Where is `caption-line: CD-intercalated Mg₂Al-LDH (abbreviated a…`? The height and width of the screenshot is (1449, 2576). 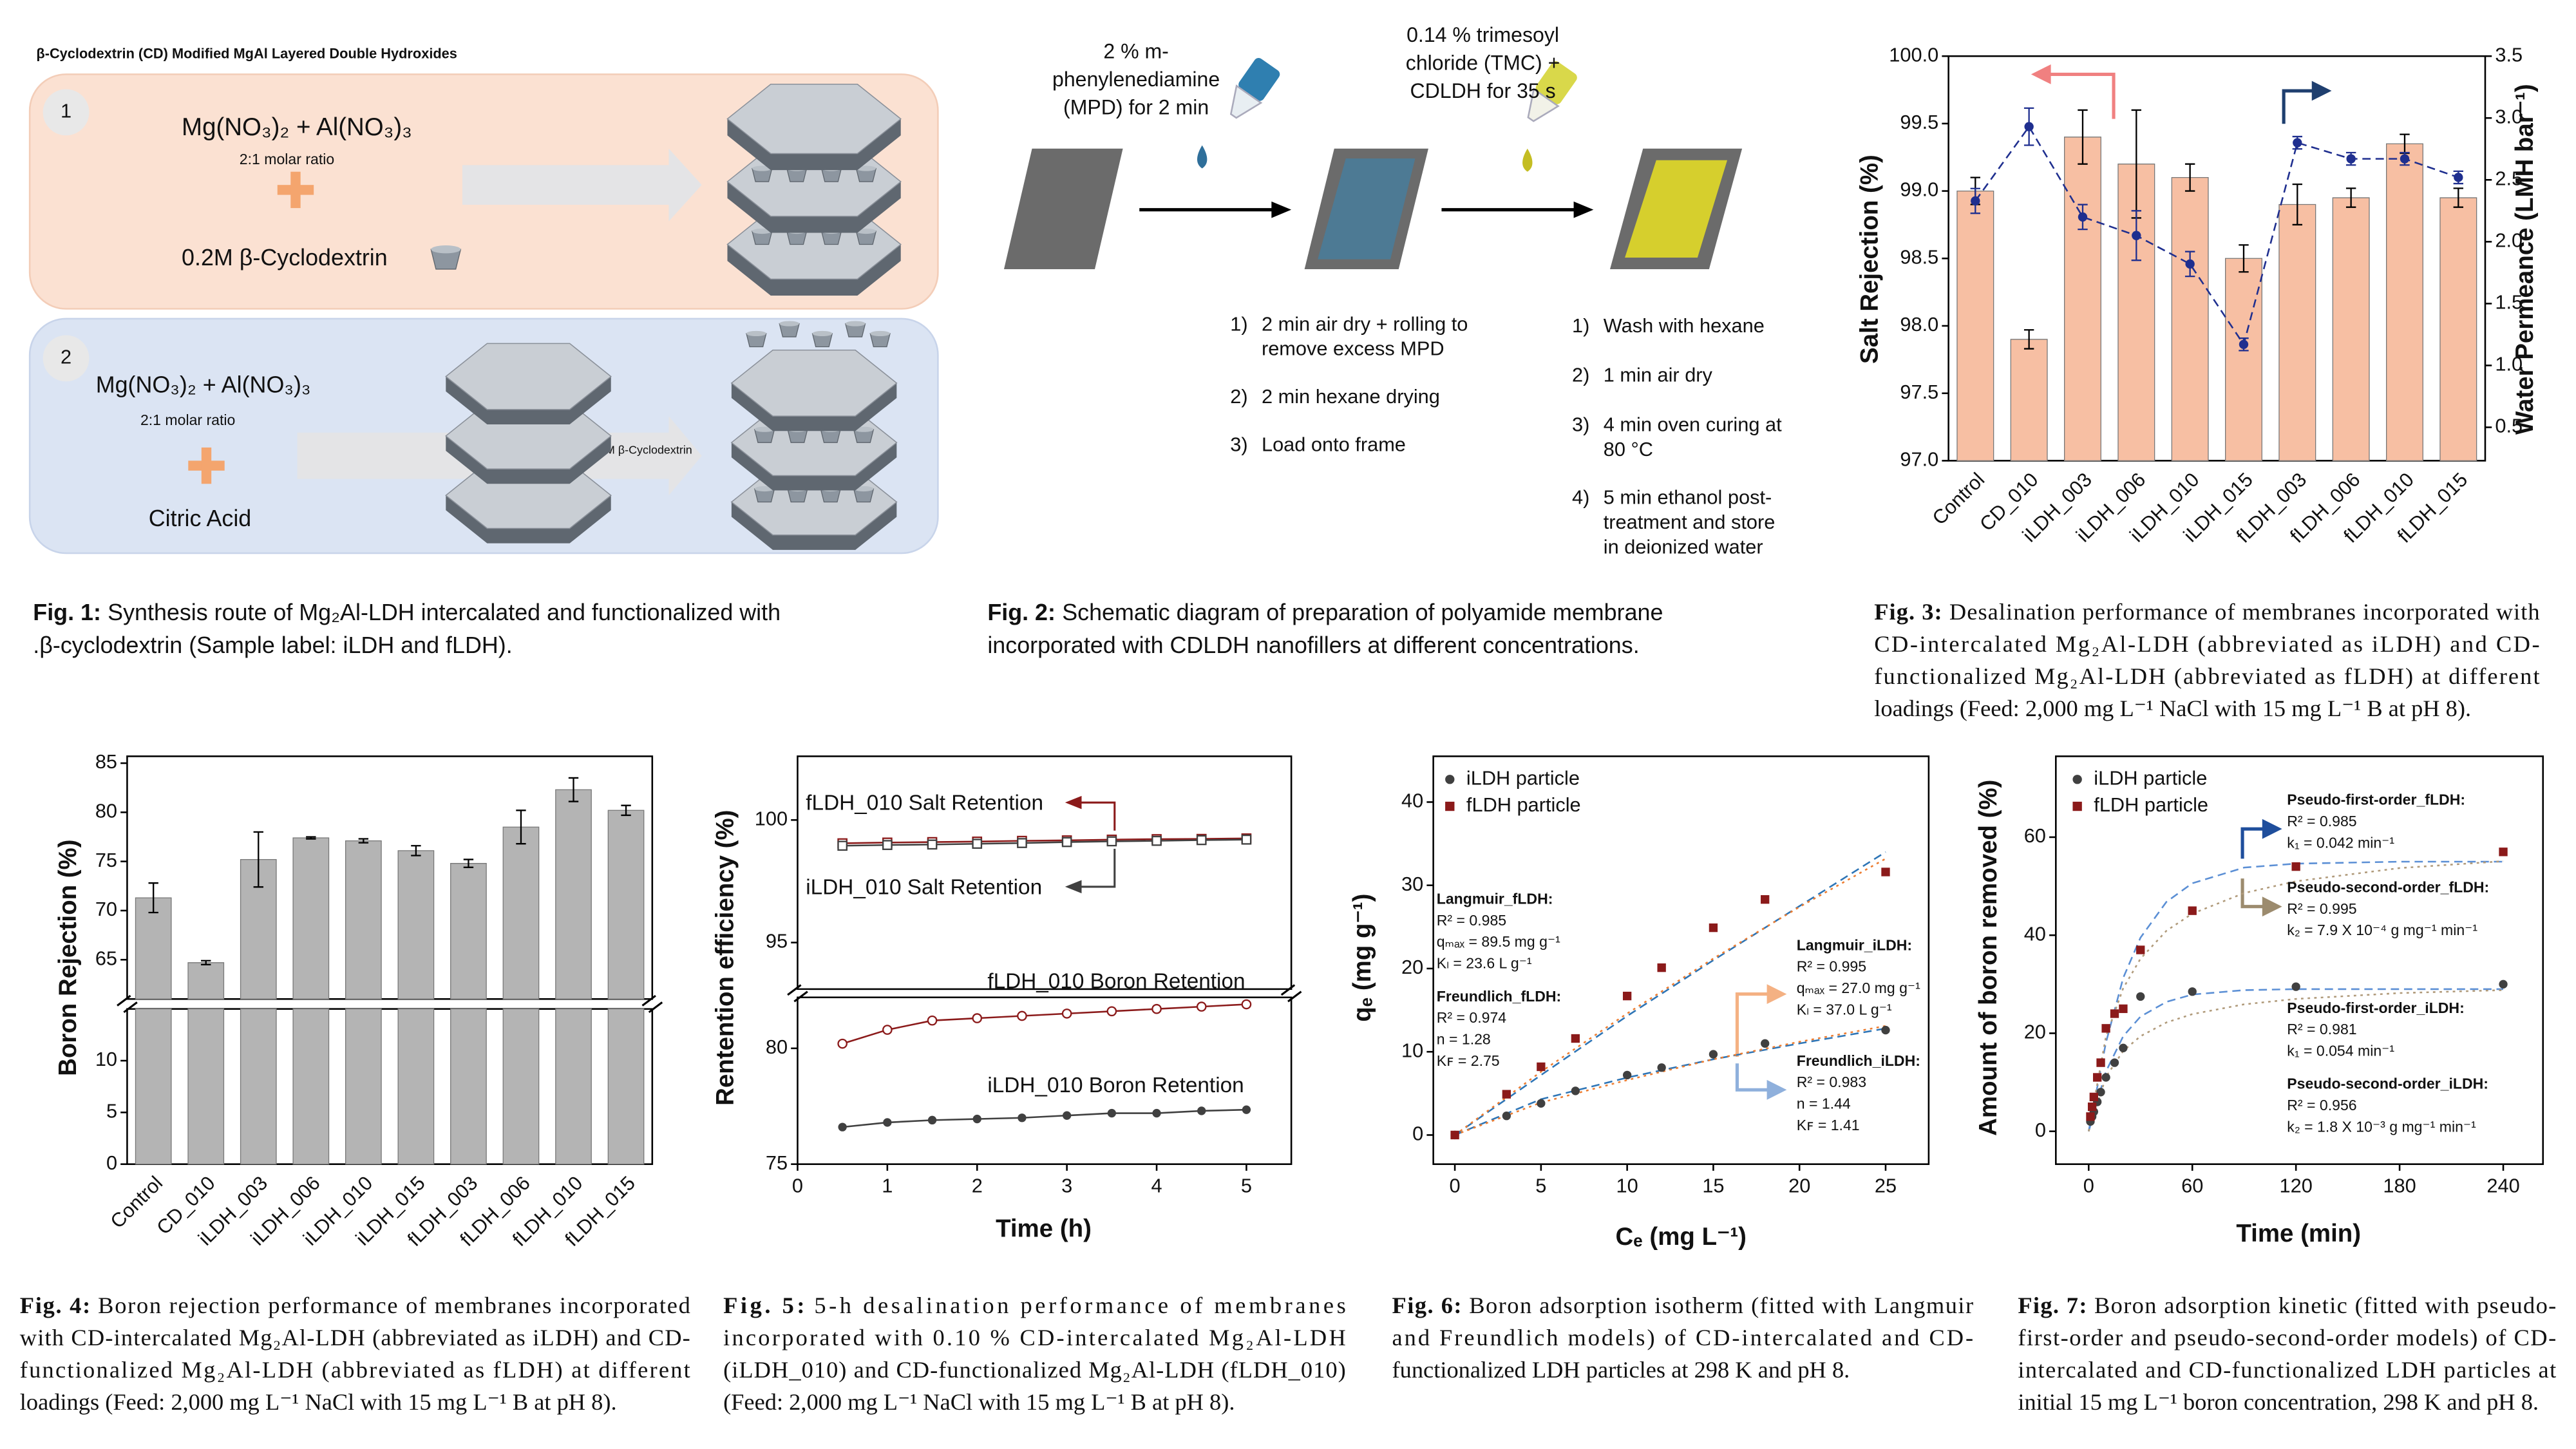
caption-line: CD-intercalated Mg₂Al-LDH (abbreviated a… is located at coordinates (2206, 644).